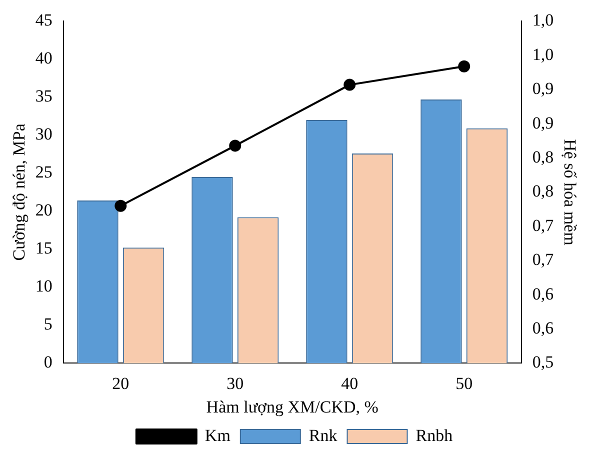 The image size is (595, 463). What do you see at coordinates (48, 324) in the screenshot?
I see `y-tick-label: 5` at bounding box center [48, 324].